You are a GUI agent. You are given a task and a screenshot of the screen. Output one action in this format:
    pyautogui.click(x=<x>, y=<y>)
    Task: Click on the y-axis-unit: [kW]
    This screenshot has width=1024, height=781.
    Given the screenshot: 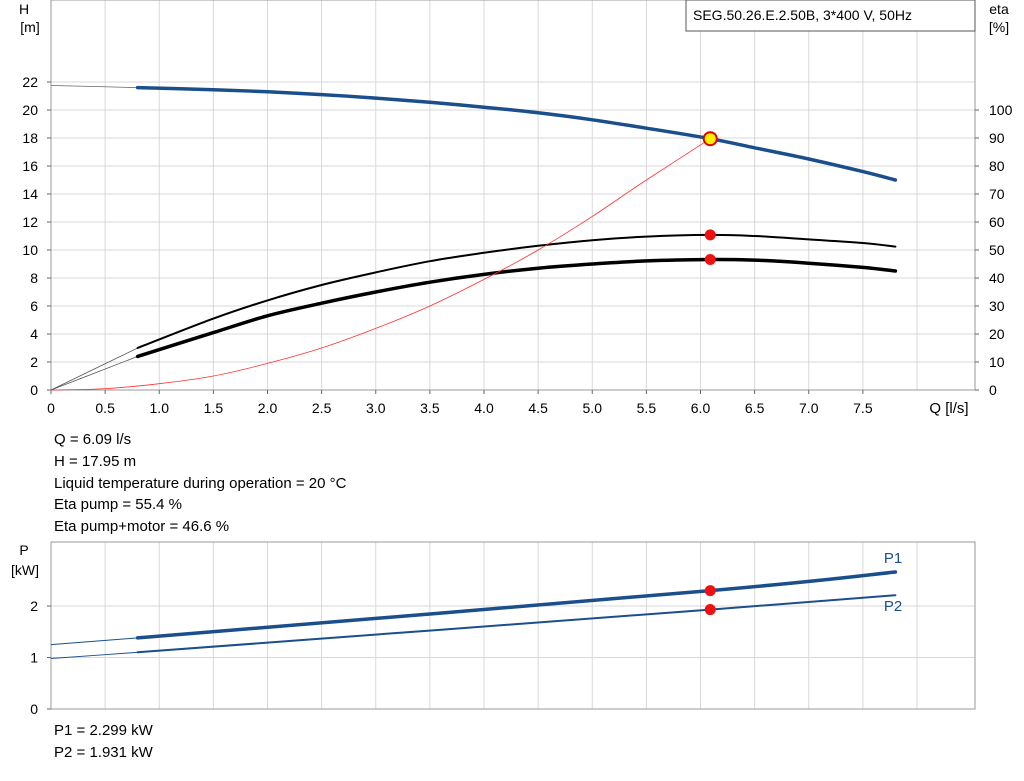 What is the action you would take?
    pyautogui.click(x=25, y=570)
    